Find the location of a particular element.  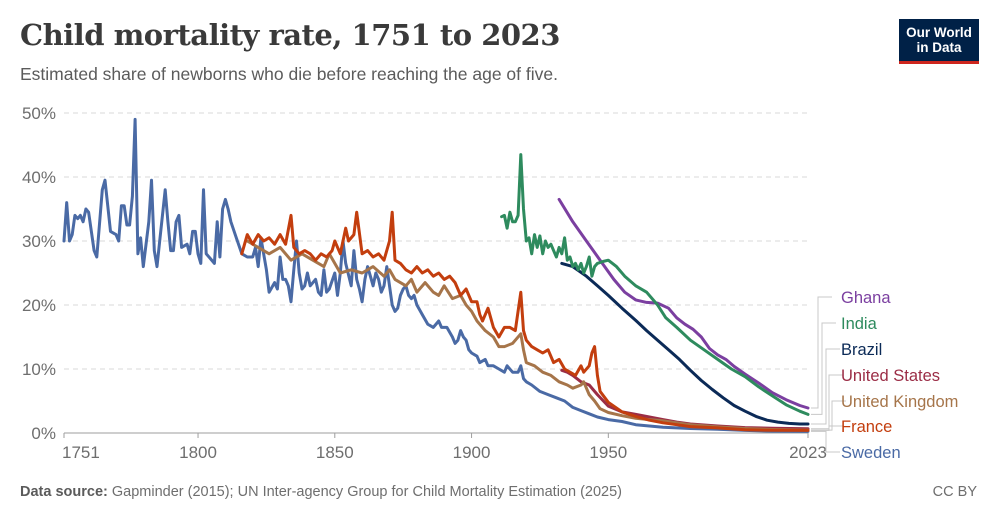

x-tick-label: 1800 is located at coordinates (198, 452).